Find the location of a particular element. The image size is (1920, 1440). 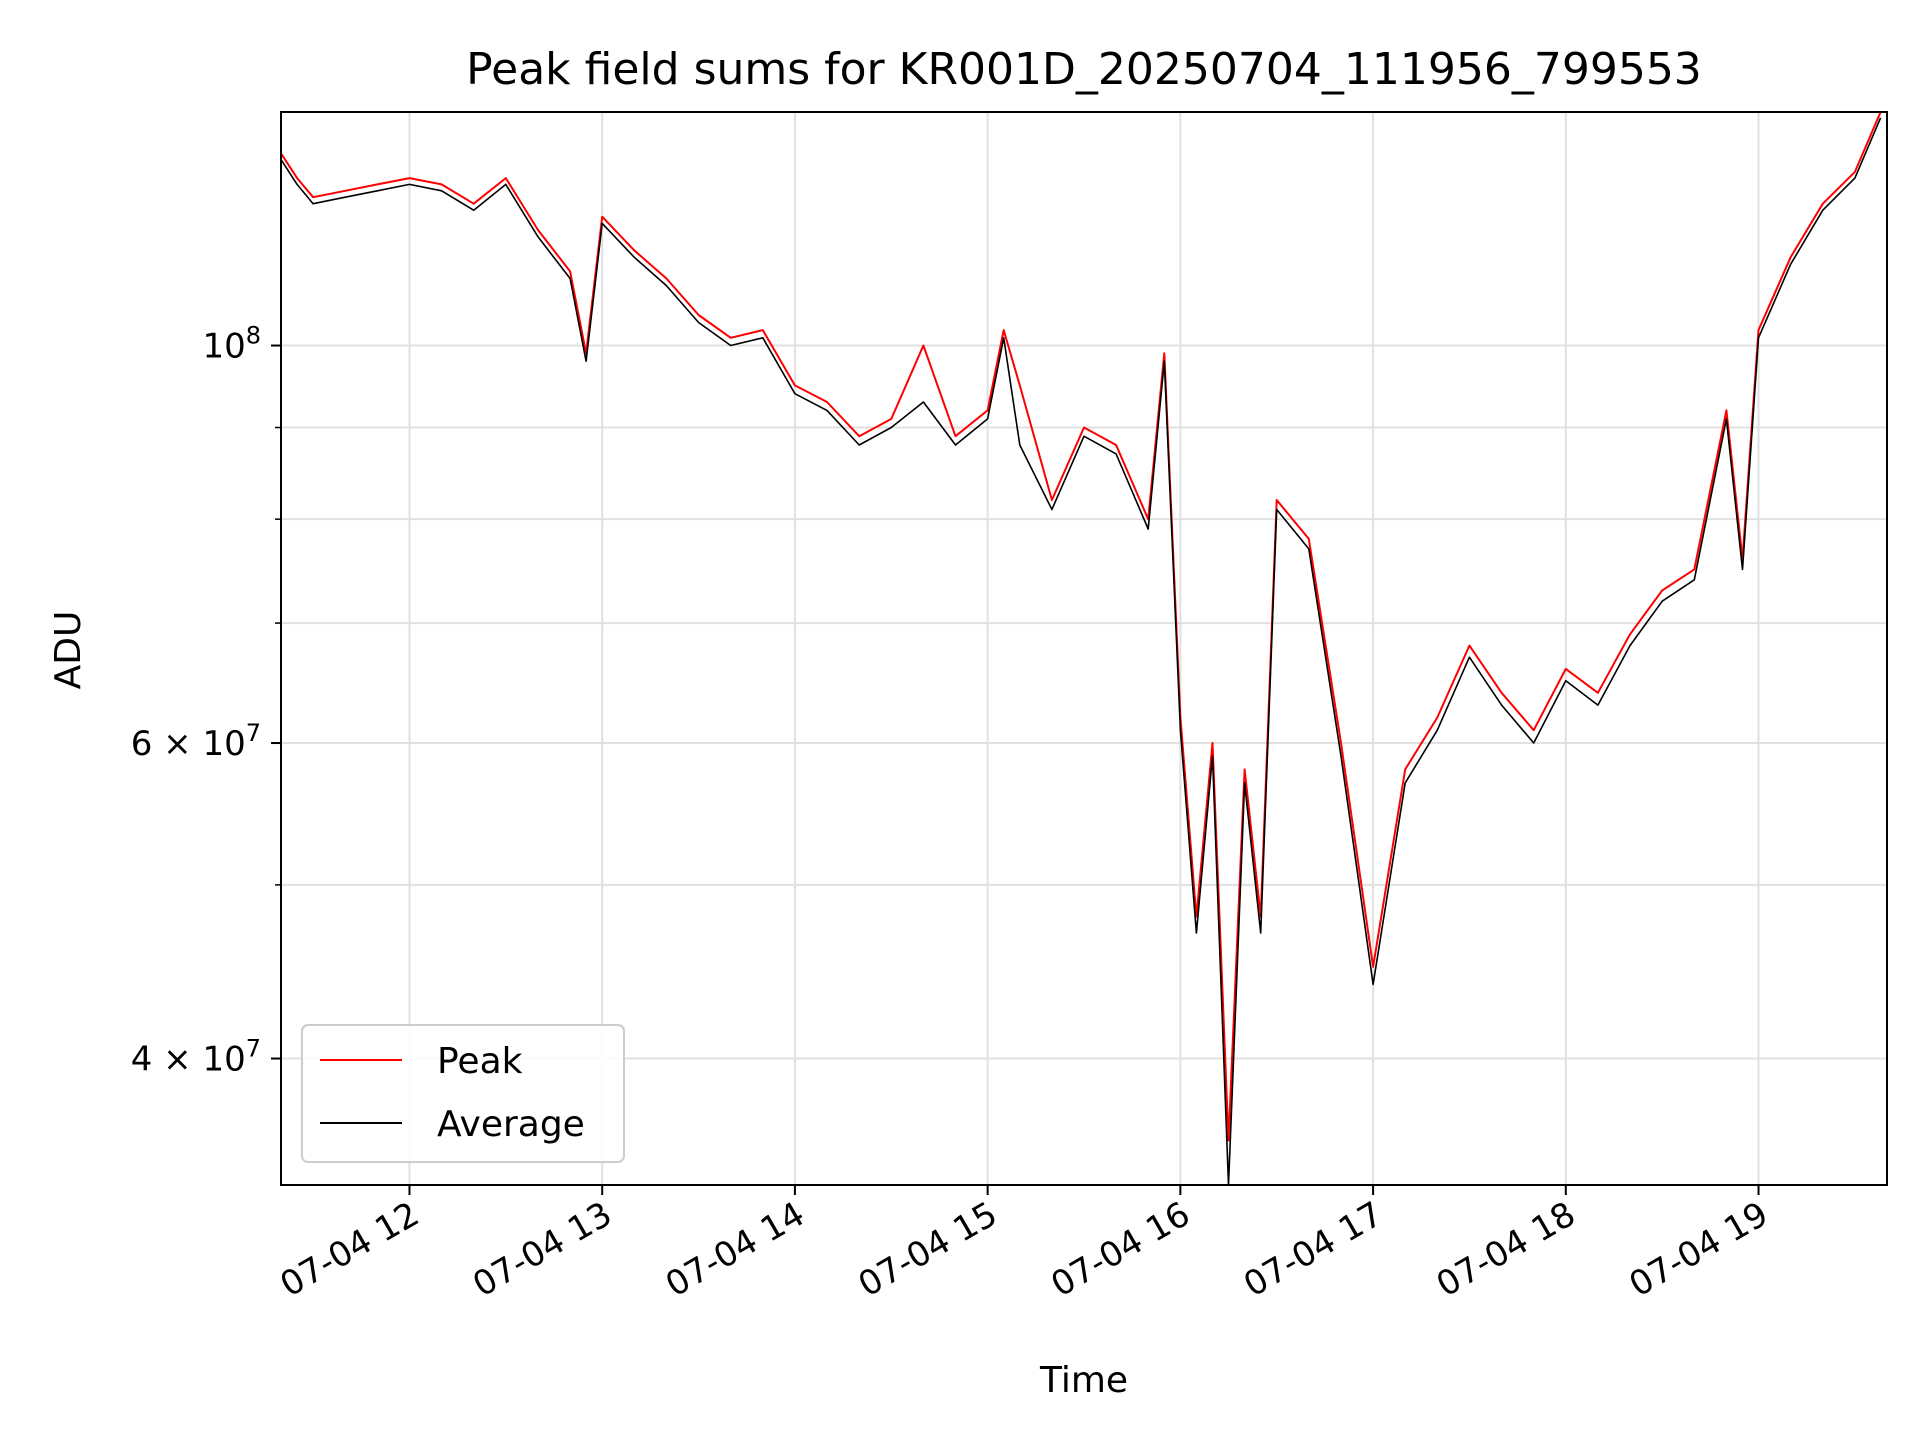

y-tick-label: 4 × 107 is located at coordinates (196, 1057).